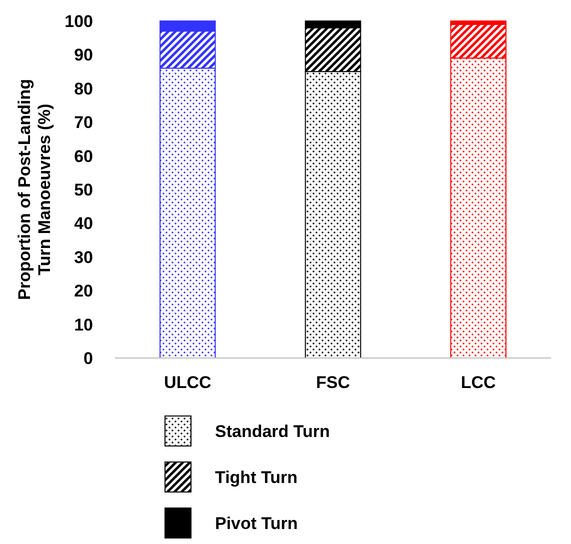 This screenshot has width=571, height=544. I want to click on y-tick-label: 70, so click(83, 122).